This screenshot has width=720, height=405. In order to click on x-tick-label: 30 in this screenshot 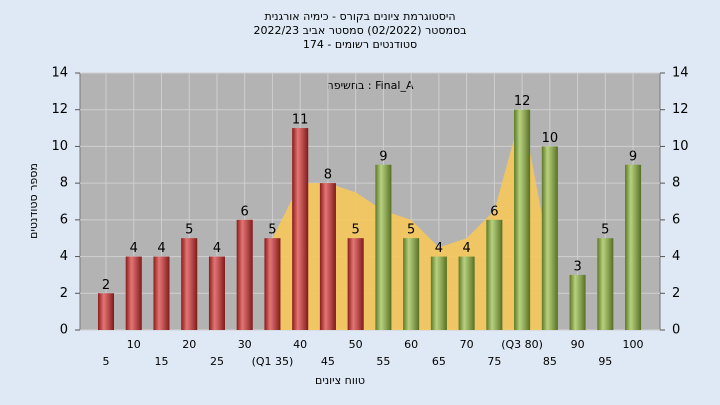, I will do `click(245, 344)`.